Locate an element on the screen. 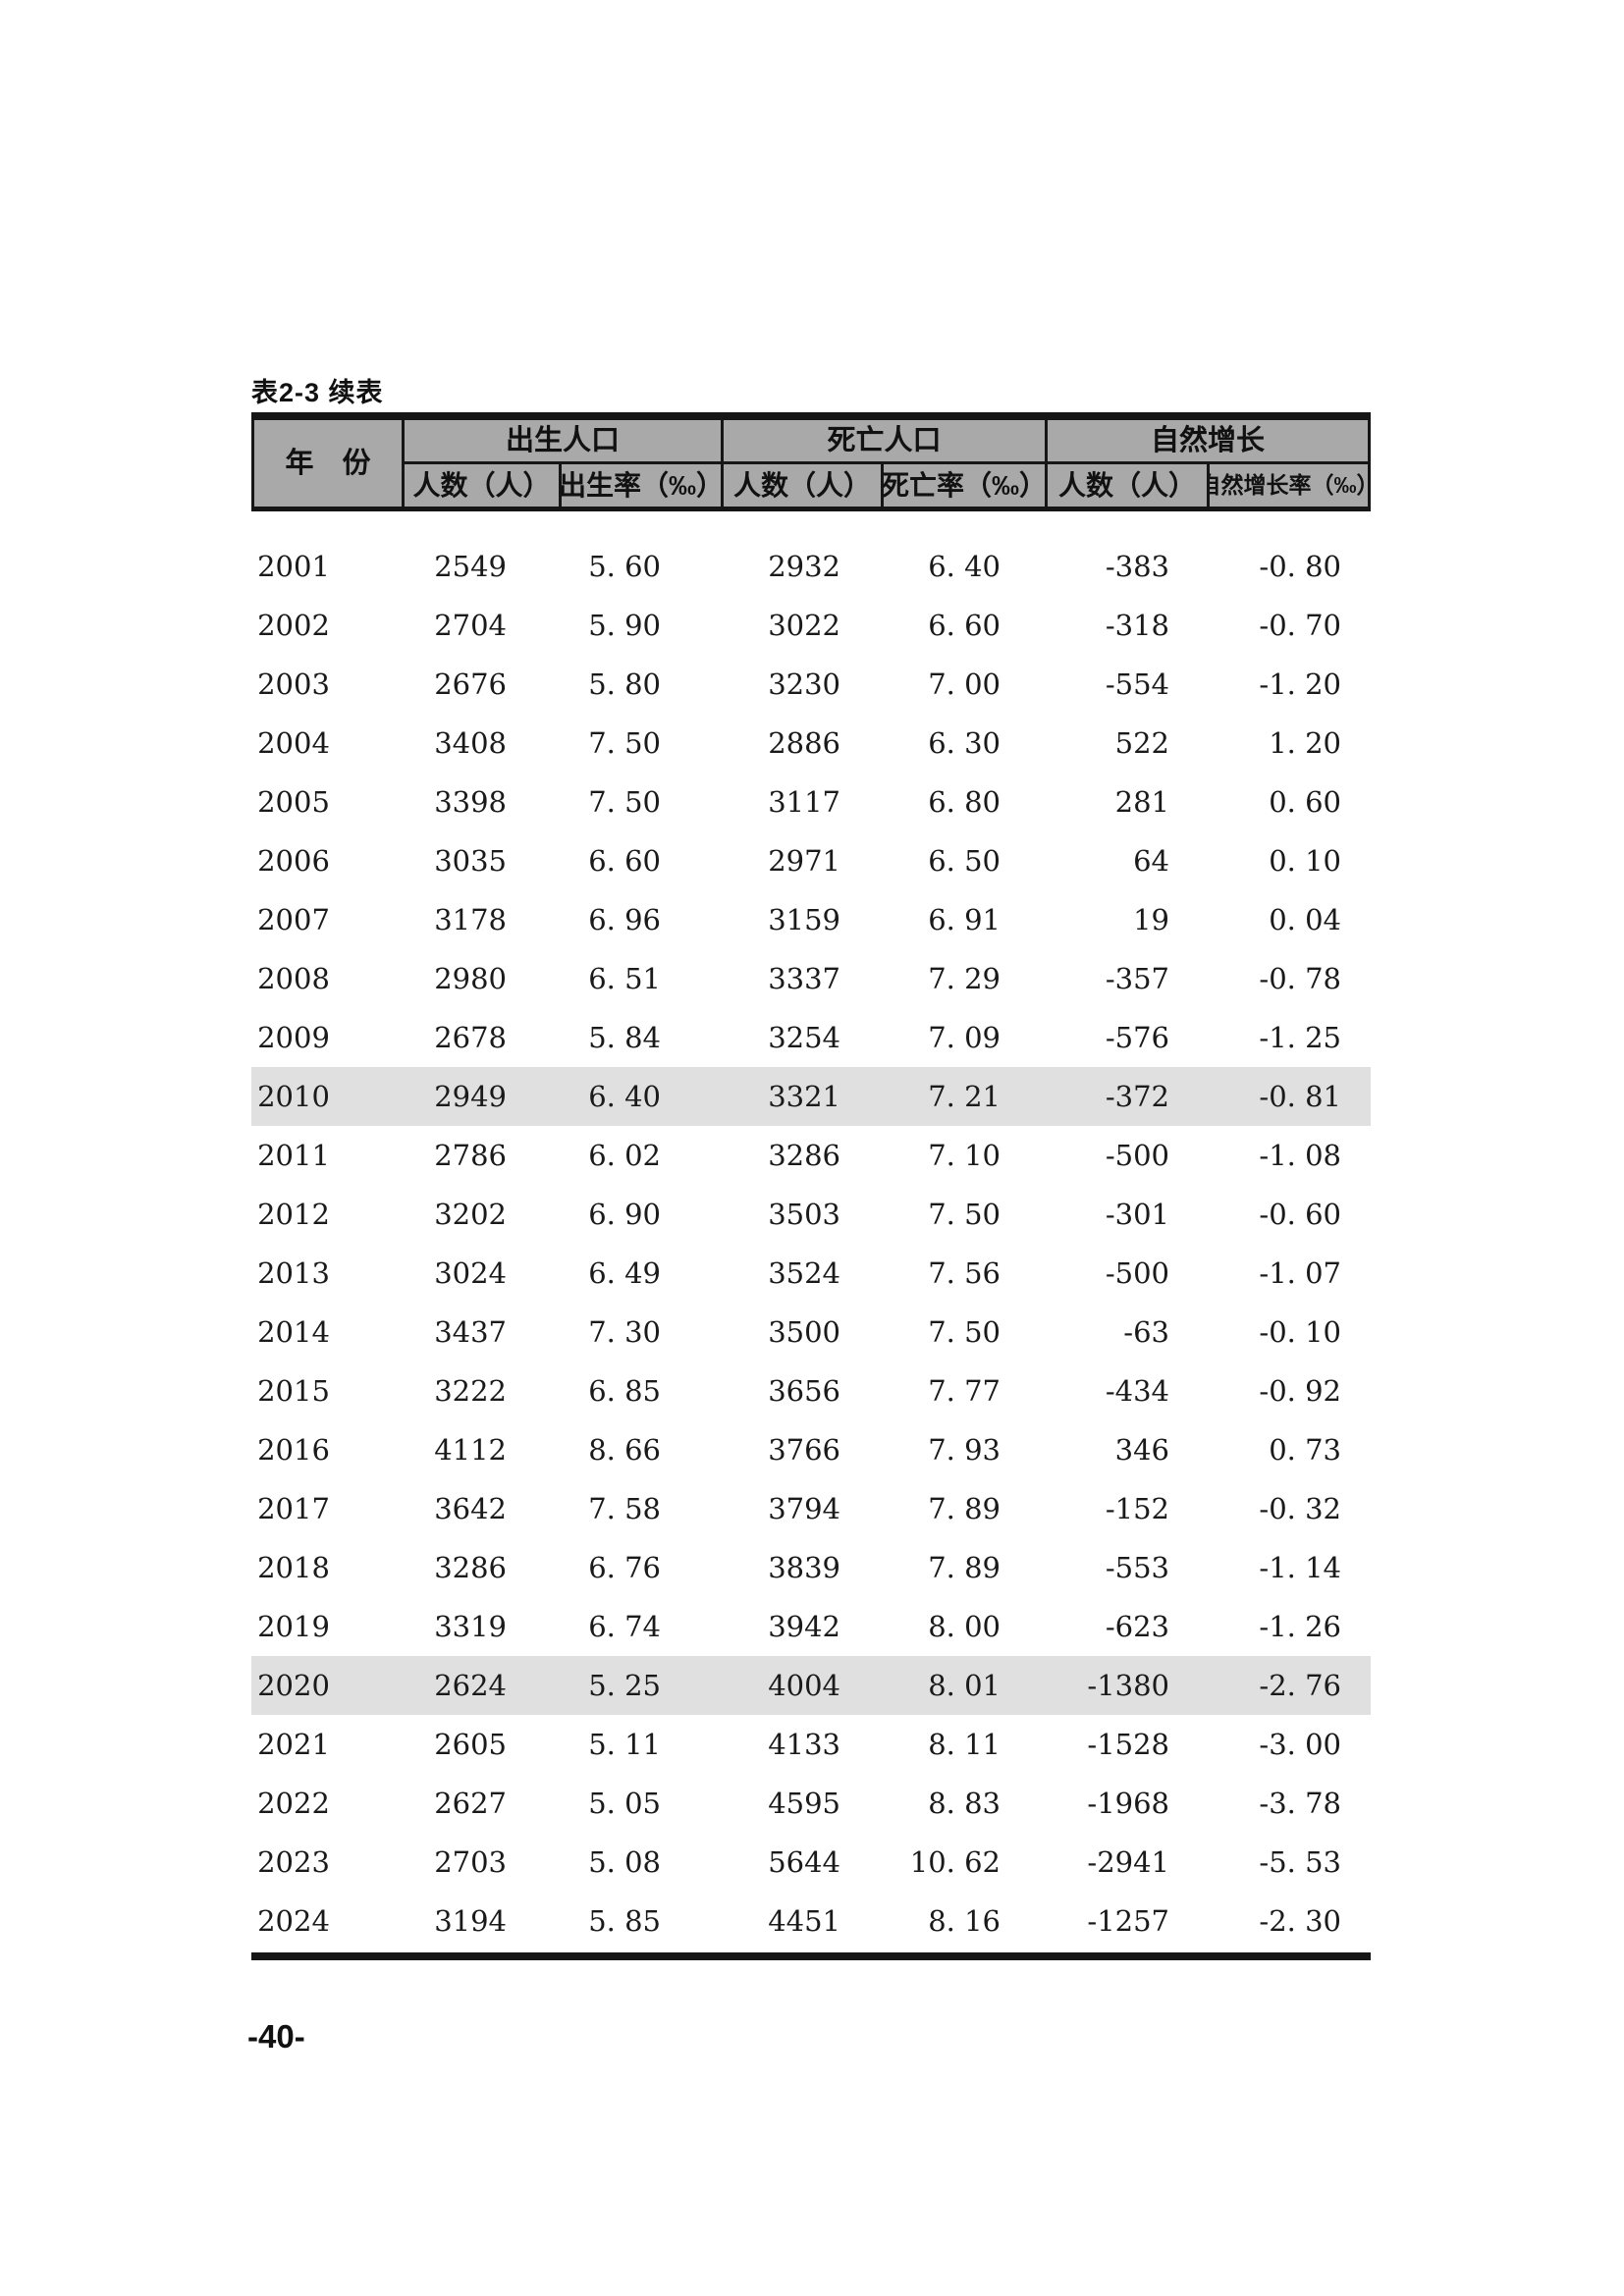 This screenshot has width=1624, height=2296. birth-count-cell: 3024 is located at coordinates (470, 1272).